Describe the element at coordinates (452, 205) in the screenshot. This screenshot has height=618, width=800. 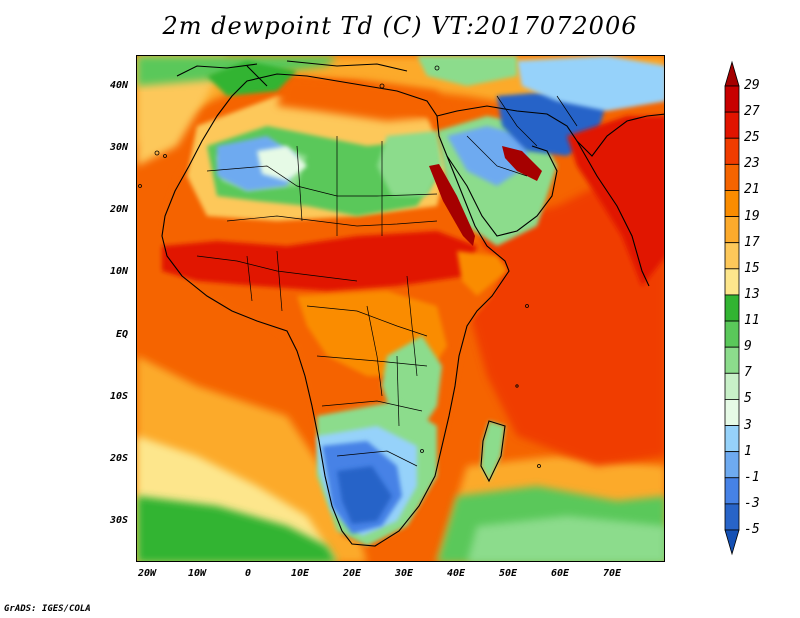
I see `red-sea` at that location.